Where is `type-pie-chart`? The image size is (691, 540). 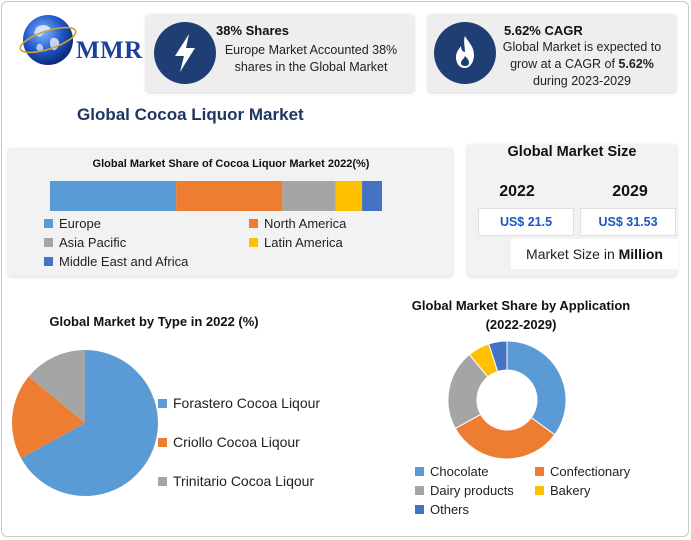
type-pie-chart is located at coordinates (85, 423).